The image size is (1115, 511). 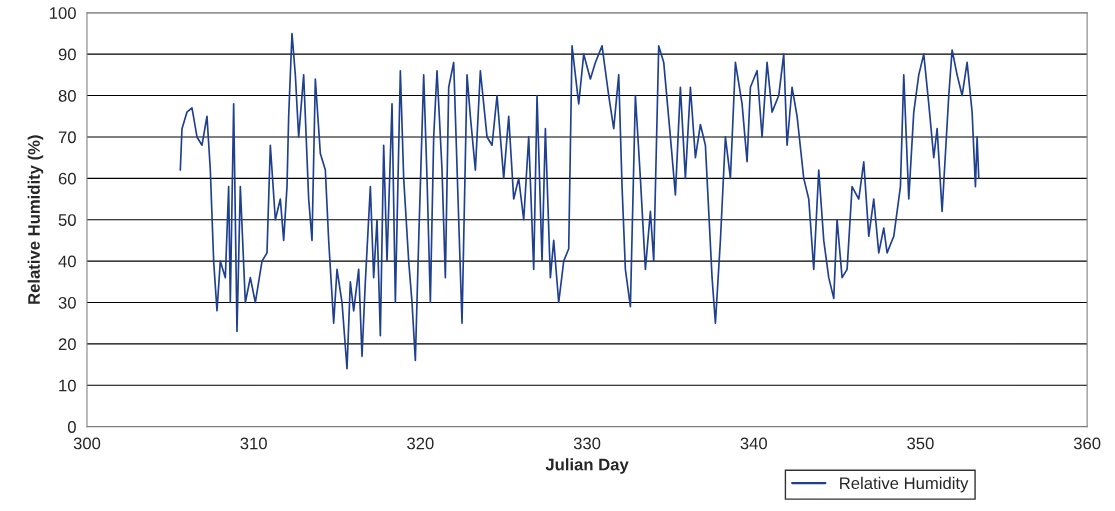 I want to click on legend-label: Relative Humidity, so click(x=904, y=484).